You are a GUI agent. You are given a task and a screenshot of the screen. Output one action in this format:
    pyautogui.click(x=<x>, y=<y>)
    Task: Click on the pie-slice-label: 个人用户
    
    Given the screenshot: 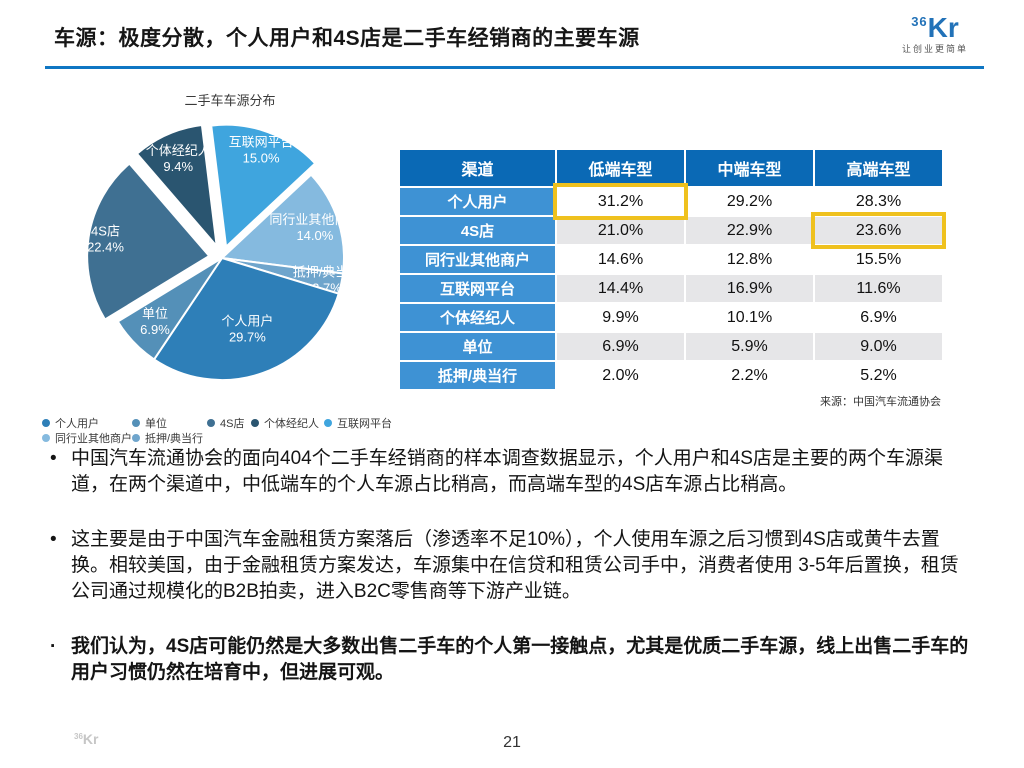 What is the action you would take?
    pyautogui.click(x=247, y=320)
    